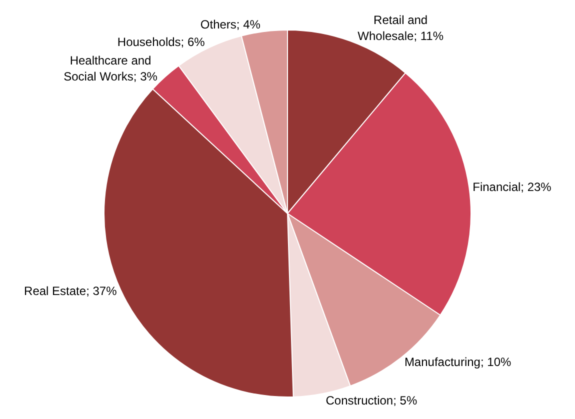  I want to click on slice-label: Real Estate; 37%, so click(71, 291).